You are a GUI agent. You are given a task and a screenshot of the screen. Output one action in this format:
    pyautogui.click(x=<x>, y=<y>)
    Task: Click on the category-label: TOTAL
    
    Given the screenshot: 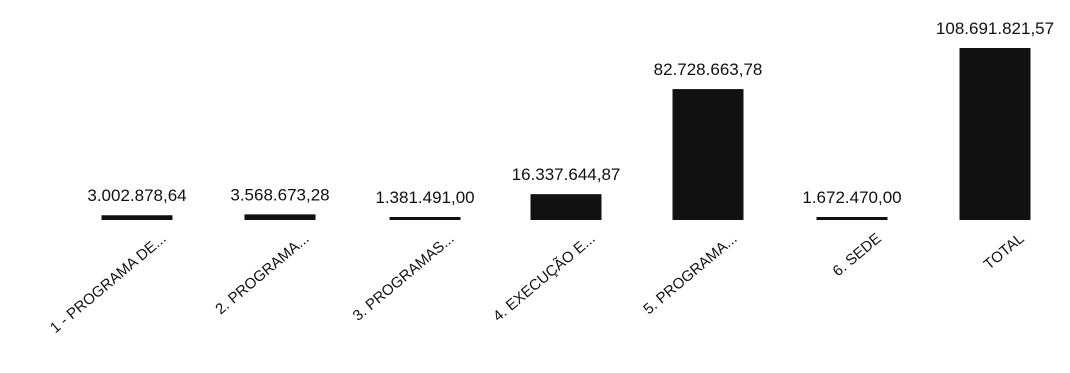 What is the action you would take?
    pyautogui.click(x=1004, y=251)
    